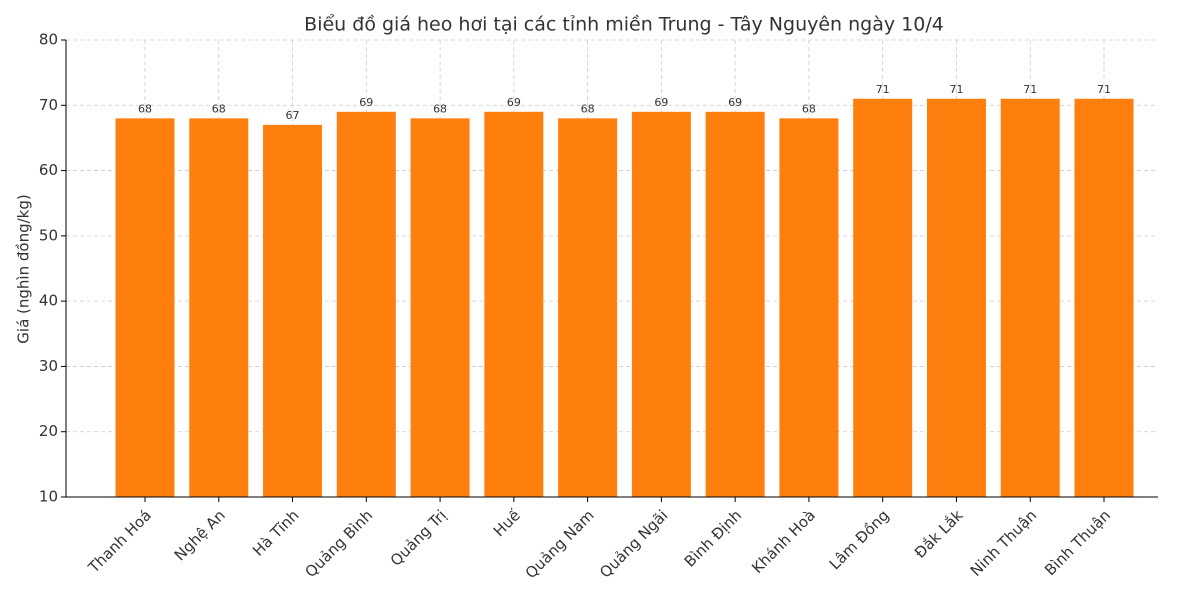 The height and width of the screenshot is (600, 1200). I want to click on x-tick-label: Hà Tĩnh, so click(275, 532).